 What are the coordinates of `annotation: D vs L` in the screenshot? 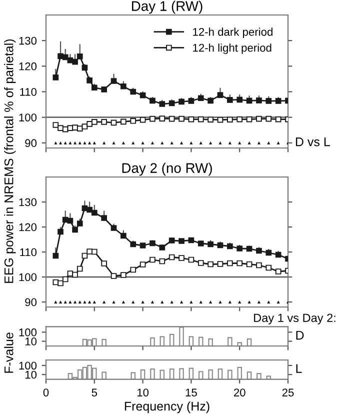 It's located at (313, 142).